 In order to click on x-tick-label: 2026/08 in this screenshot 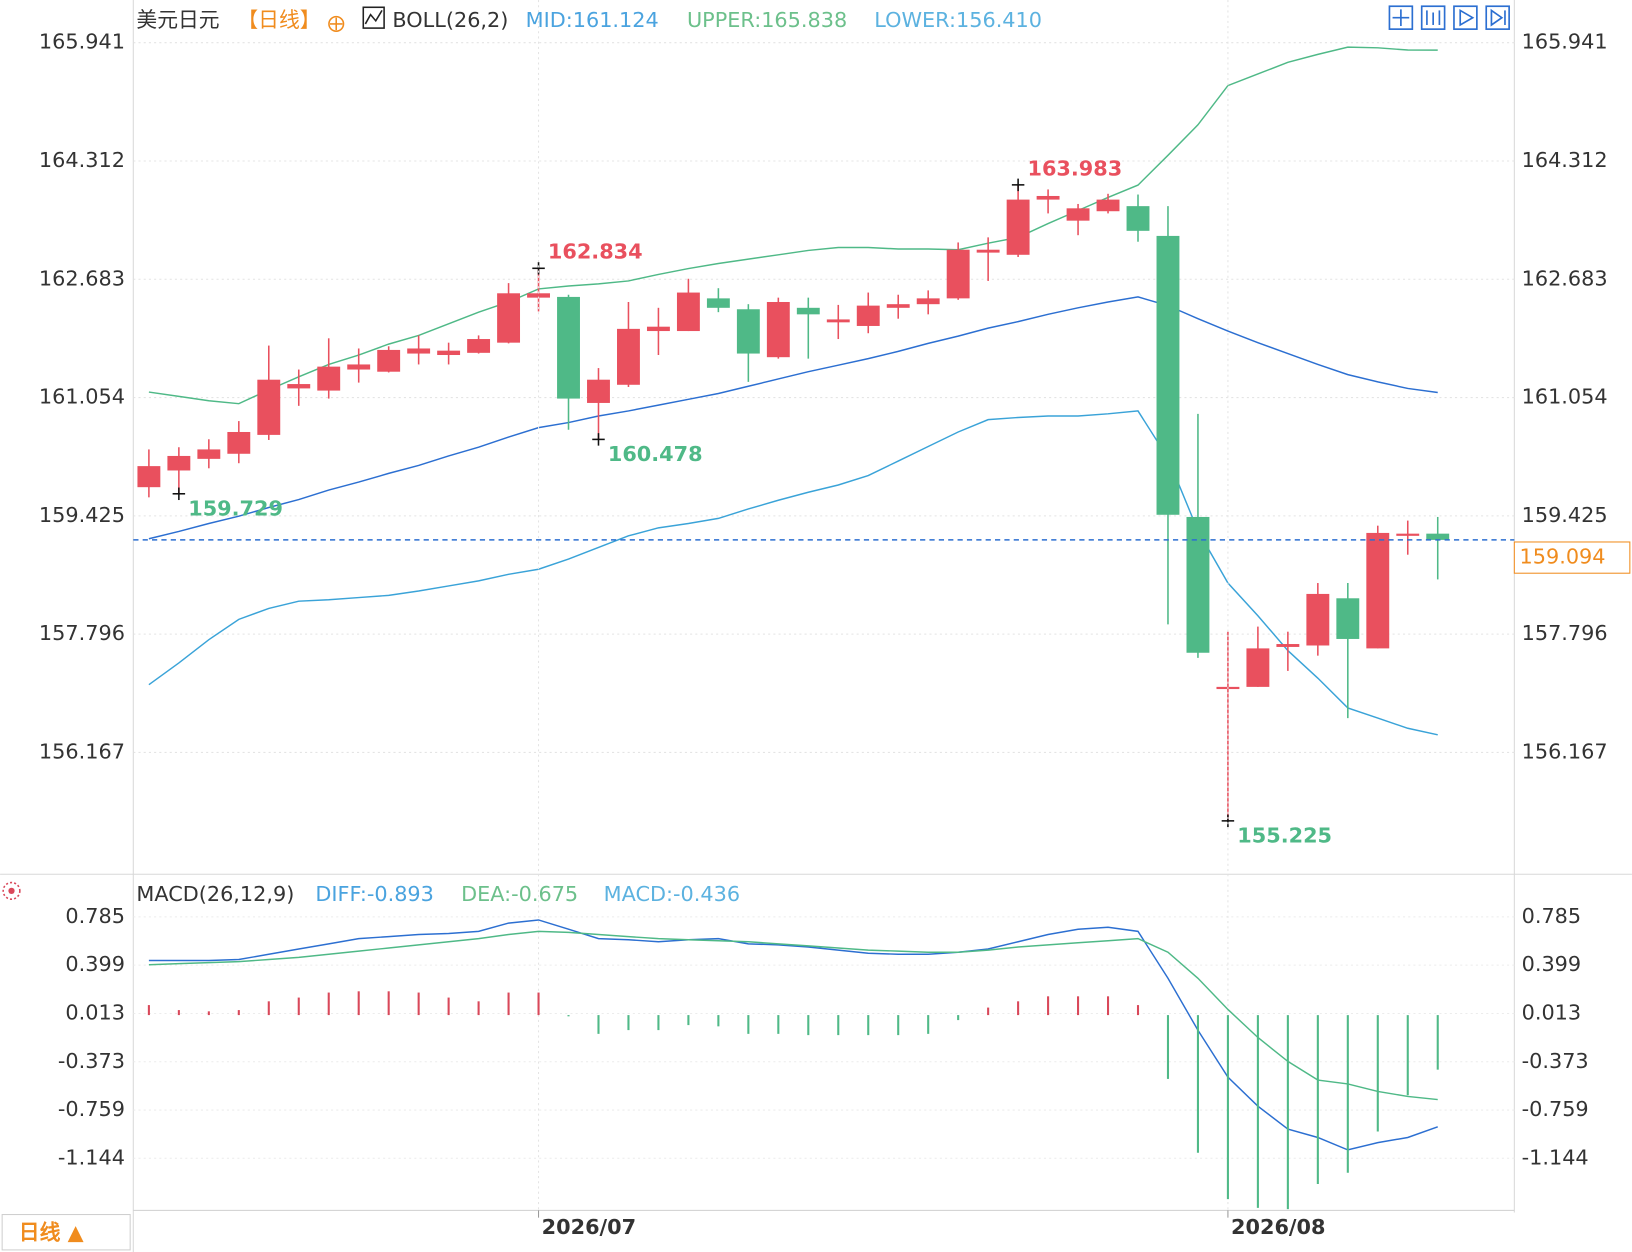, I will do `click(1278, 1227)`.